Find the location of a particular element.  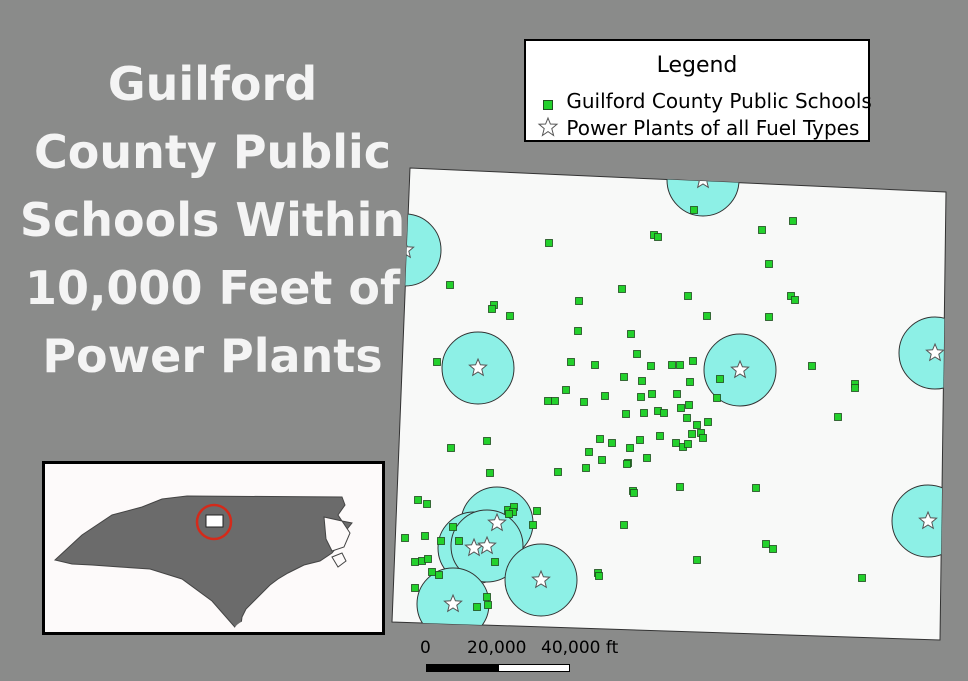

legend-plants-label: Power Plants of all Fuel Types is located at coordinates (713, 128).